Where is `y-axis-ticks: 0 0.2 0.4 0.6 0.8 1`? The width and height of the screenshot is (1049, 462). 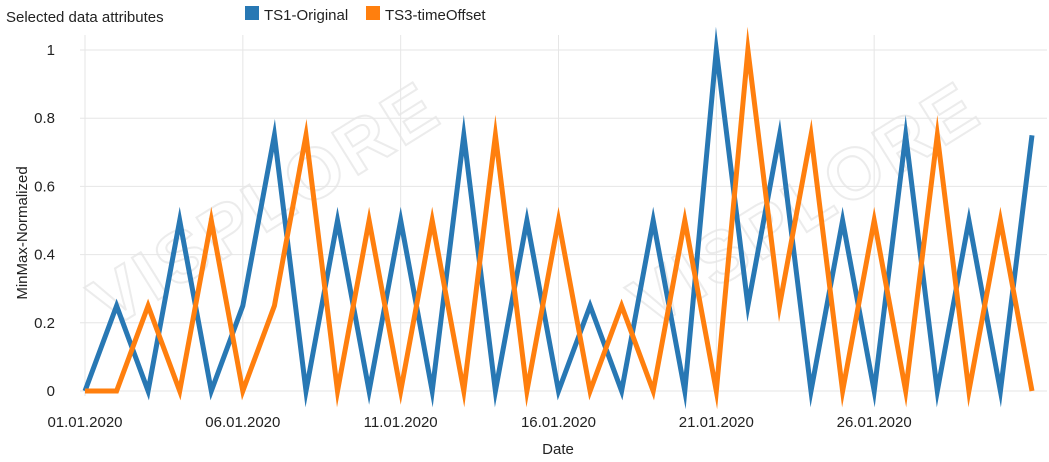 y-axis-ticks: 0 0.2 0.4 0.6 0.8 1 is located at coordinates (44, 221).